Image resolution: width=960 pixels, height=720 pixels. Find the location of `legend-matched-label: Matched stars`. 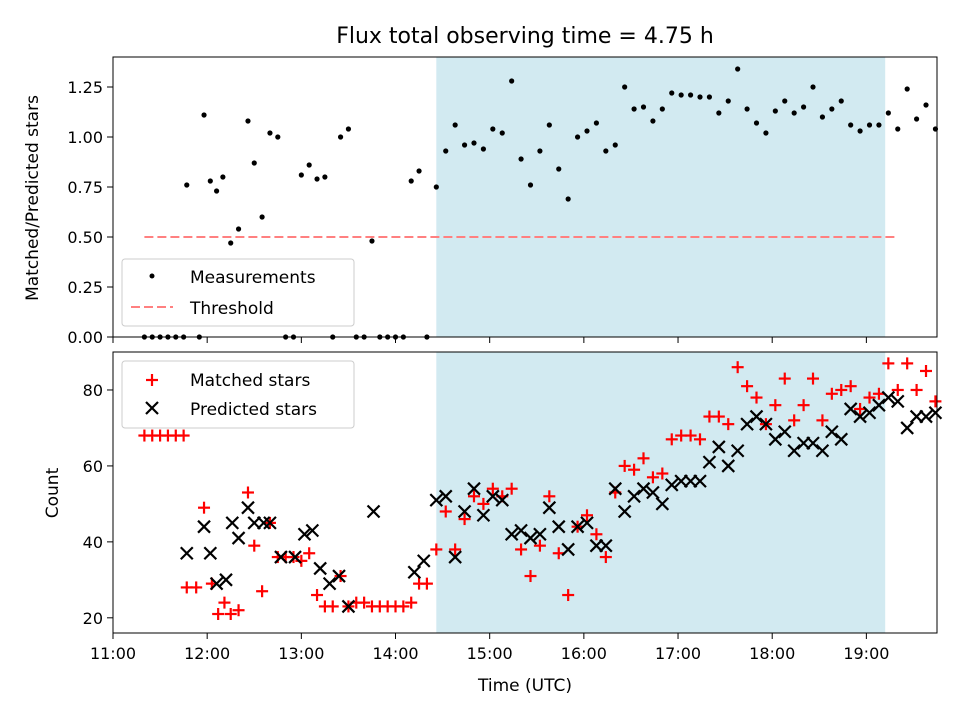

legend-matched-label: Matched stars is located at coordinates (250, 381).